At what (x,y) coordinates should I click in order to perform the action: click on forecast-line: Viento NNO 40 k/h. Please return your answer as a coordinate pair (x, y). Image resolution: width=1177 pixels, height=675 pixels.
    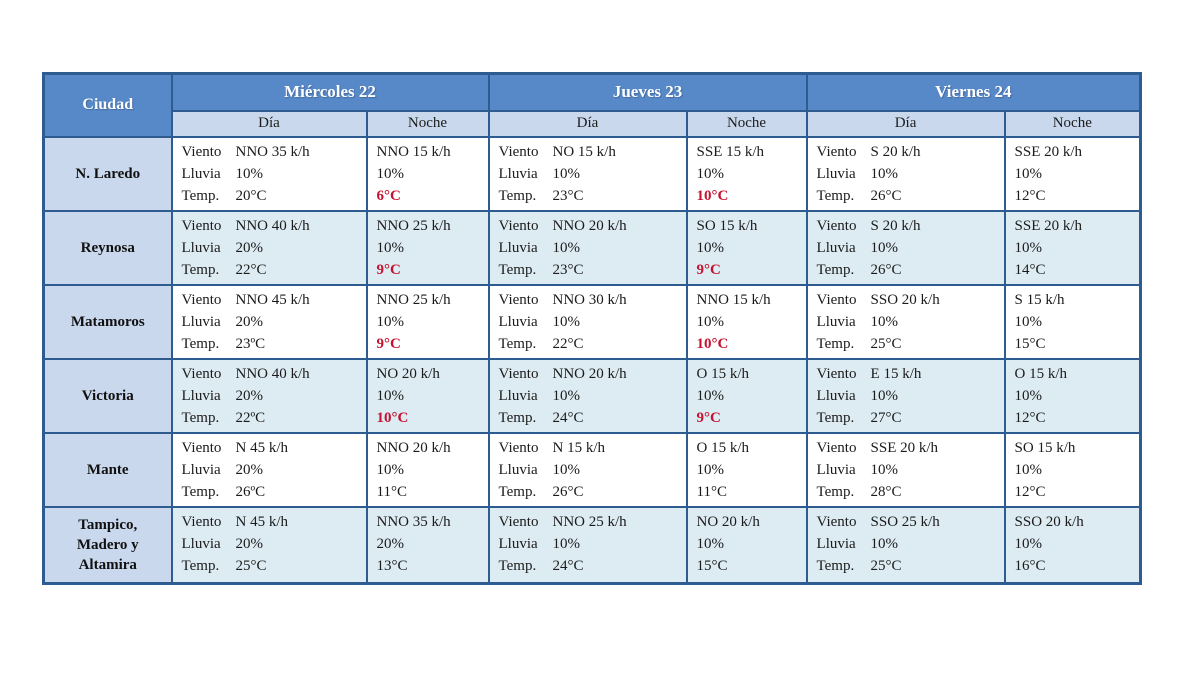
    Looking at the image, I should click on (272, 226).